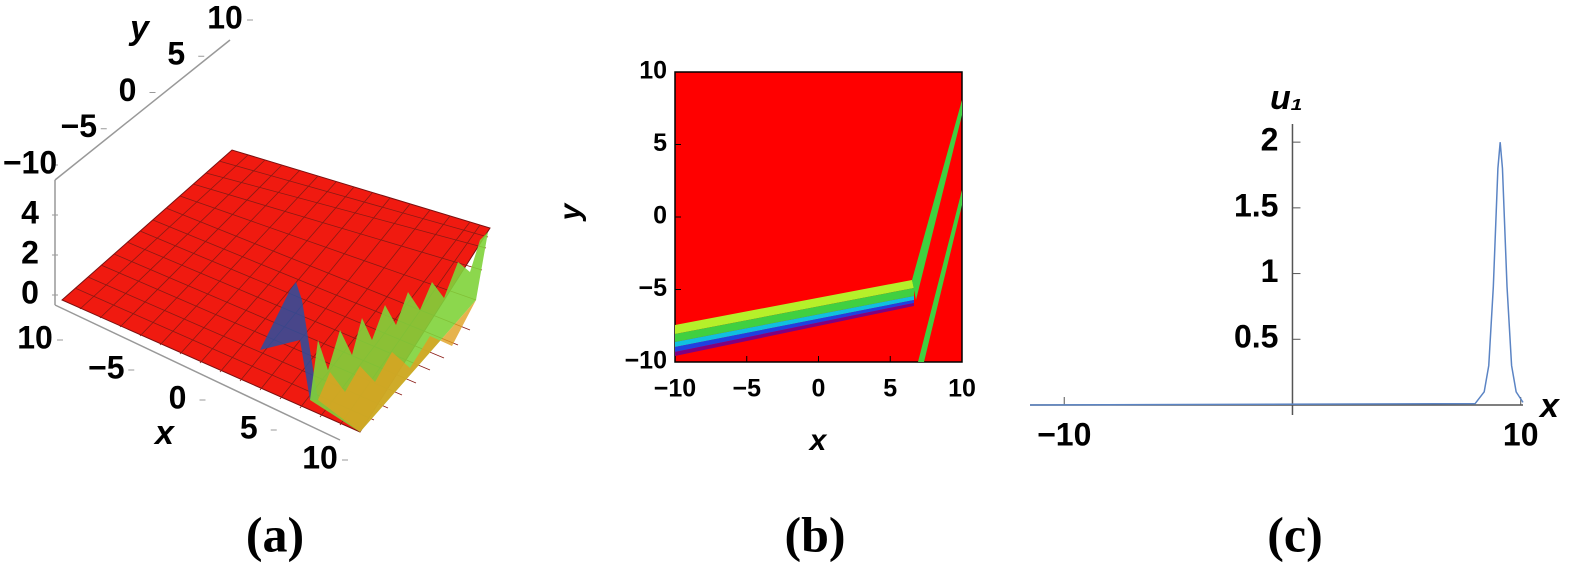 The height and width of the screenshot is (576, 1570). I want to click on y-tick-label: 0.5, so click(1256, 337).